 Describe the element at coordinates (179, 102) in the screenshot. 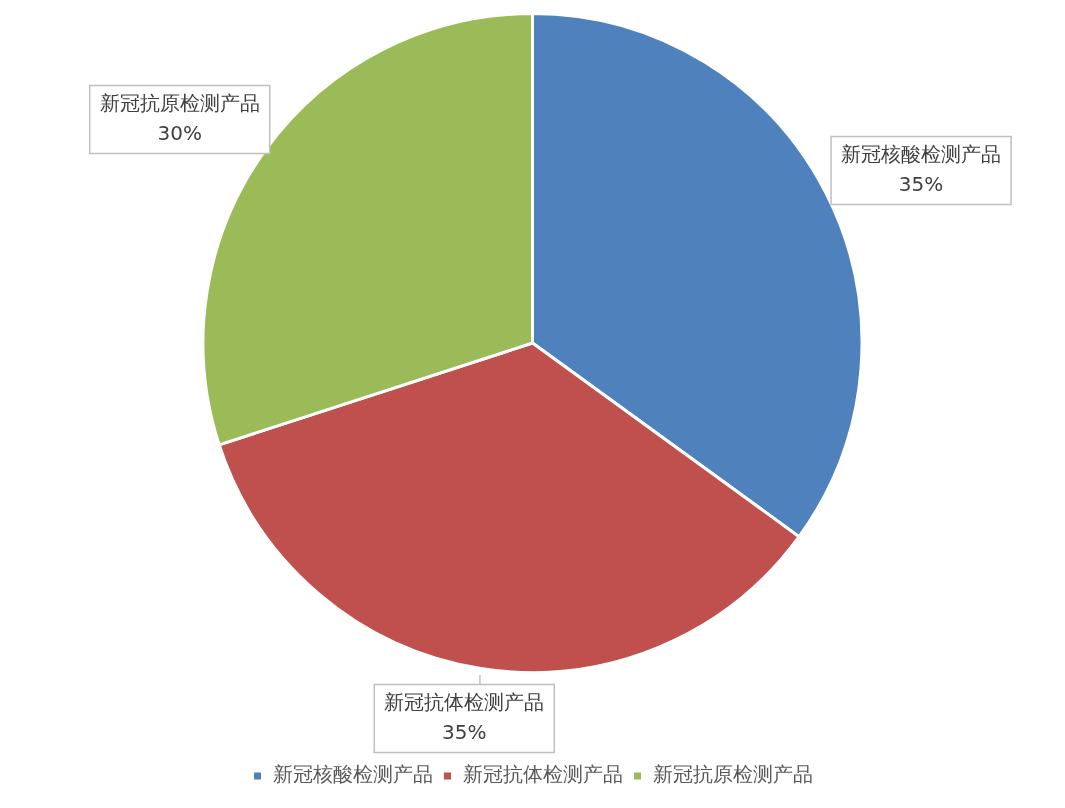

I see `slice-label: 新冠抗原检测产品` at that location.